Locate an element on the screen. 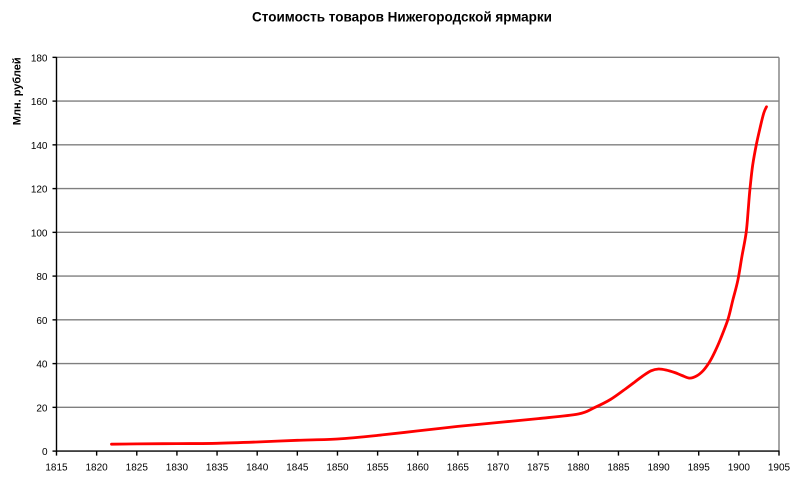 The image size is (800, 484). svg-text: 1830 is located at coordinates (177, 468).